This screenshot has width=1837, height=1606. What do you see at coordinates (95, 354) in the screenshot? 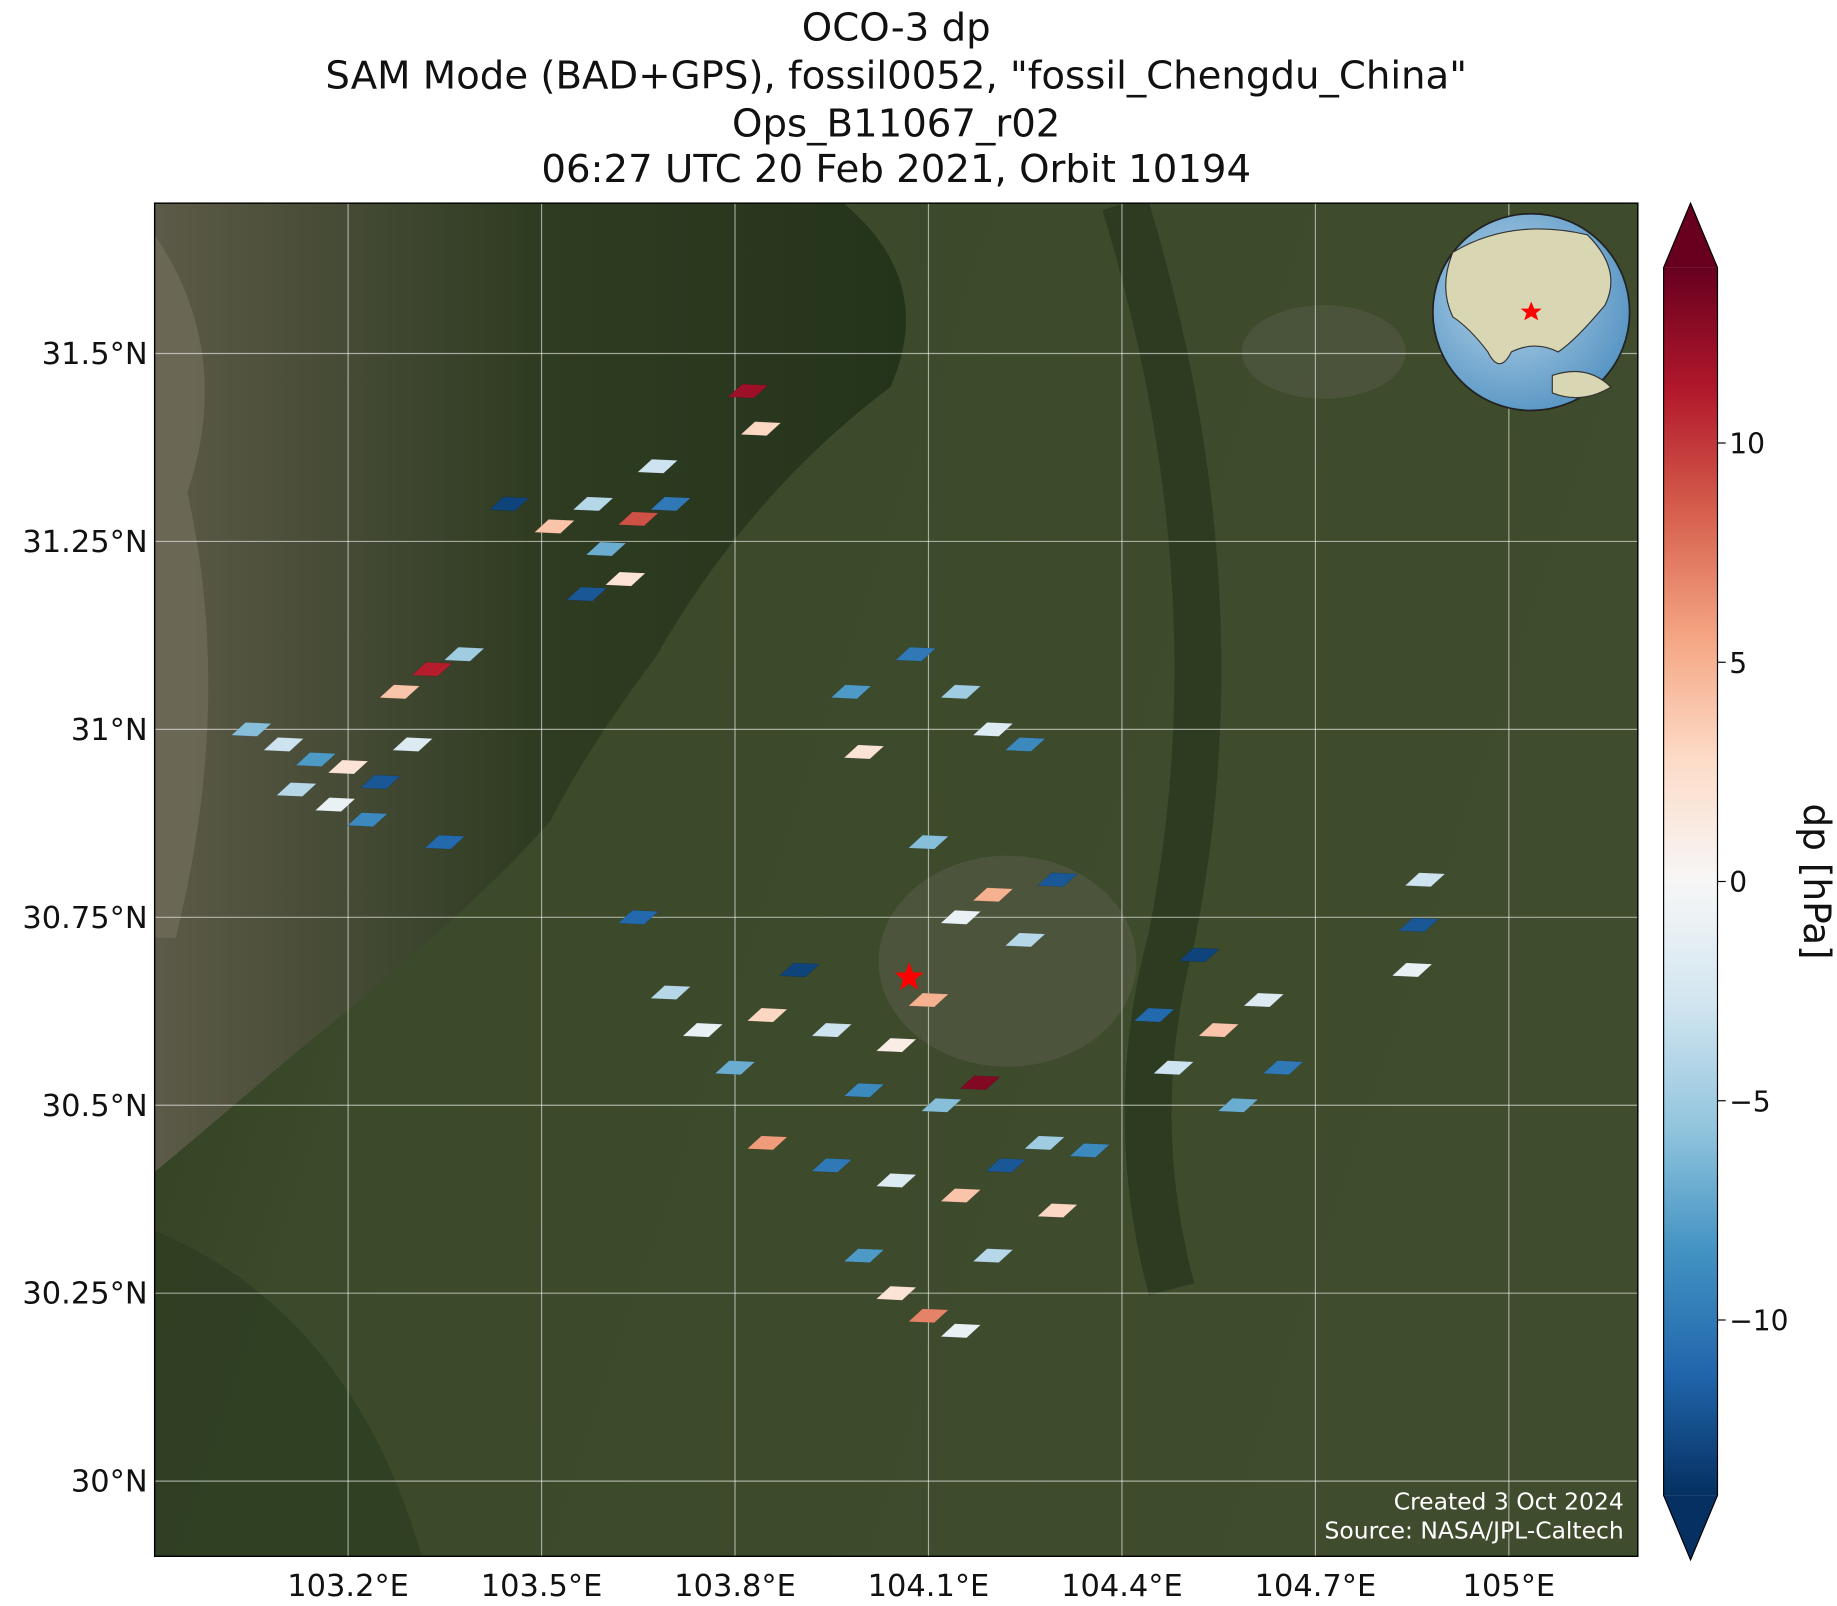
I see `y-tick-label: 31.5°N` at bounding box center [95, 354].